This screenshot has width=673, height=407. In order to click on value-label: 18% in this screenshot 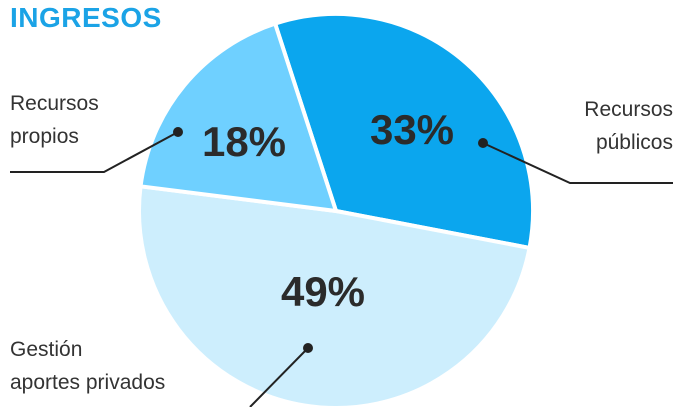, I will do `click(244, 141)`.